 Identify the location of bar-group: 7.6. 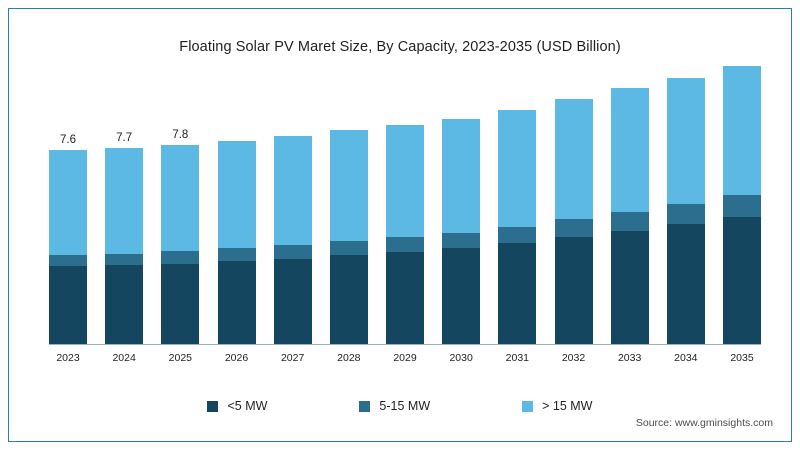
(68, 239).